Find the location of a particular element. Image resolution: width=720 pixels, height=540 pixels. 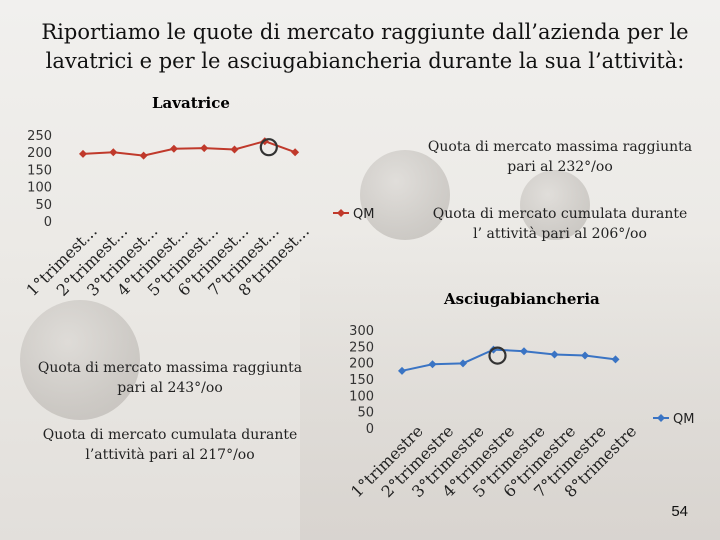

note-lavatrice-max-line2: pari al 232°/oo is located at coordinates (560, 167).